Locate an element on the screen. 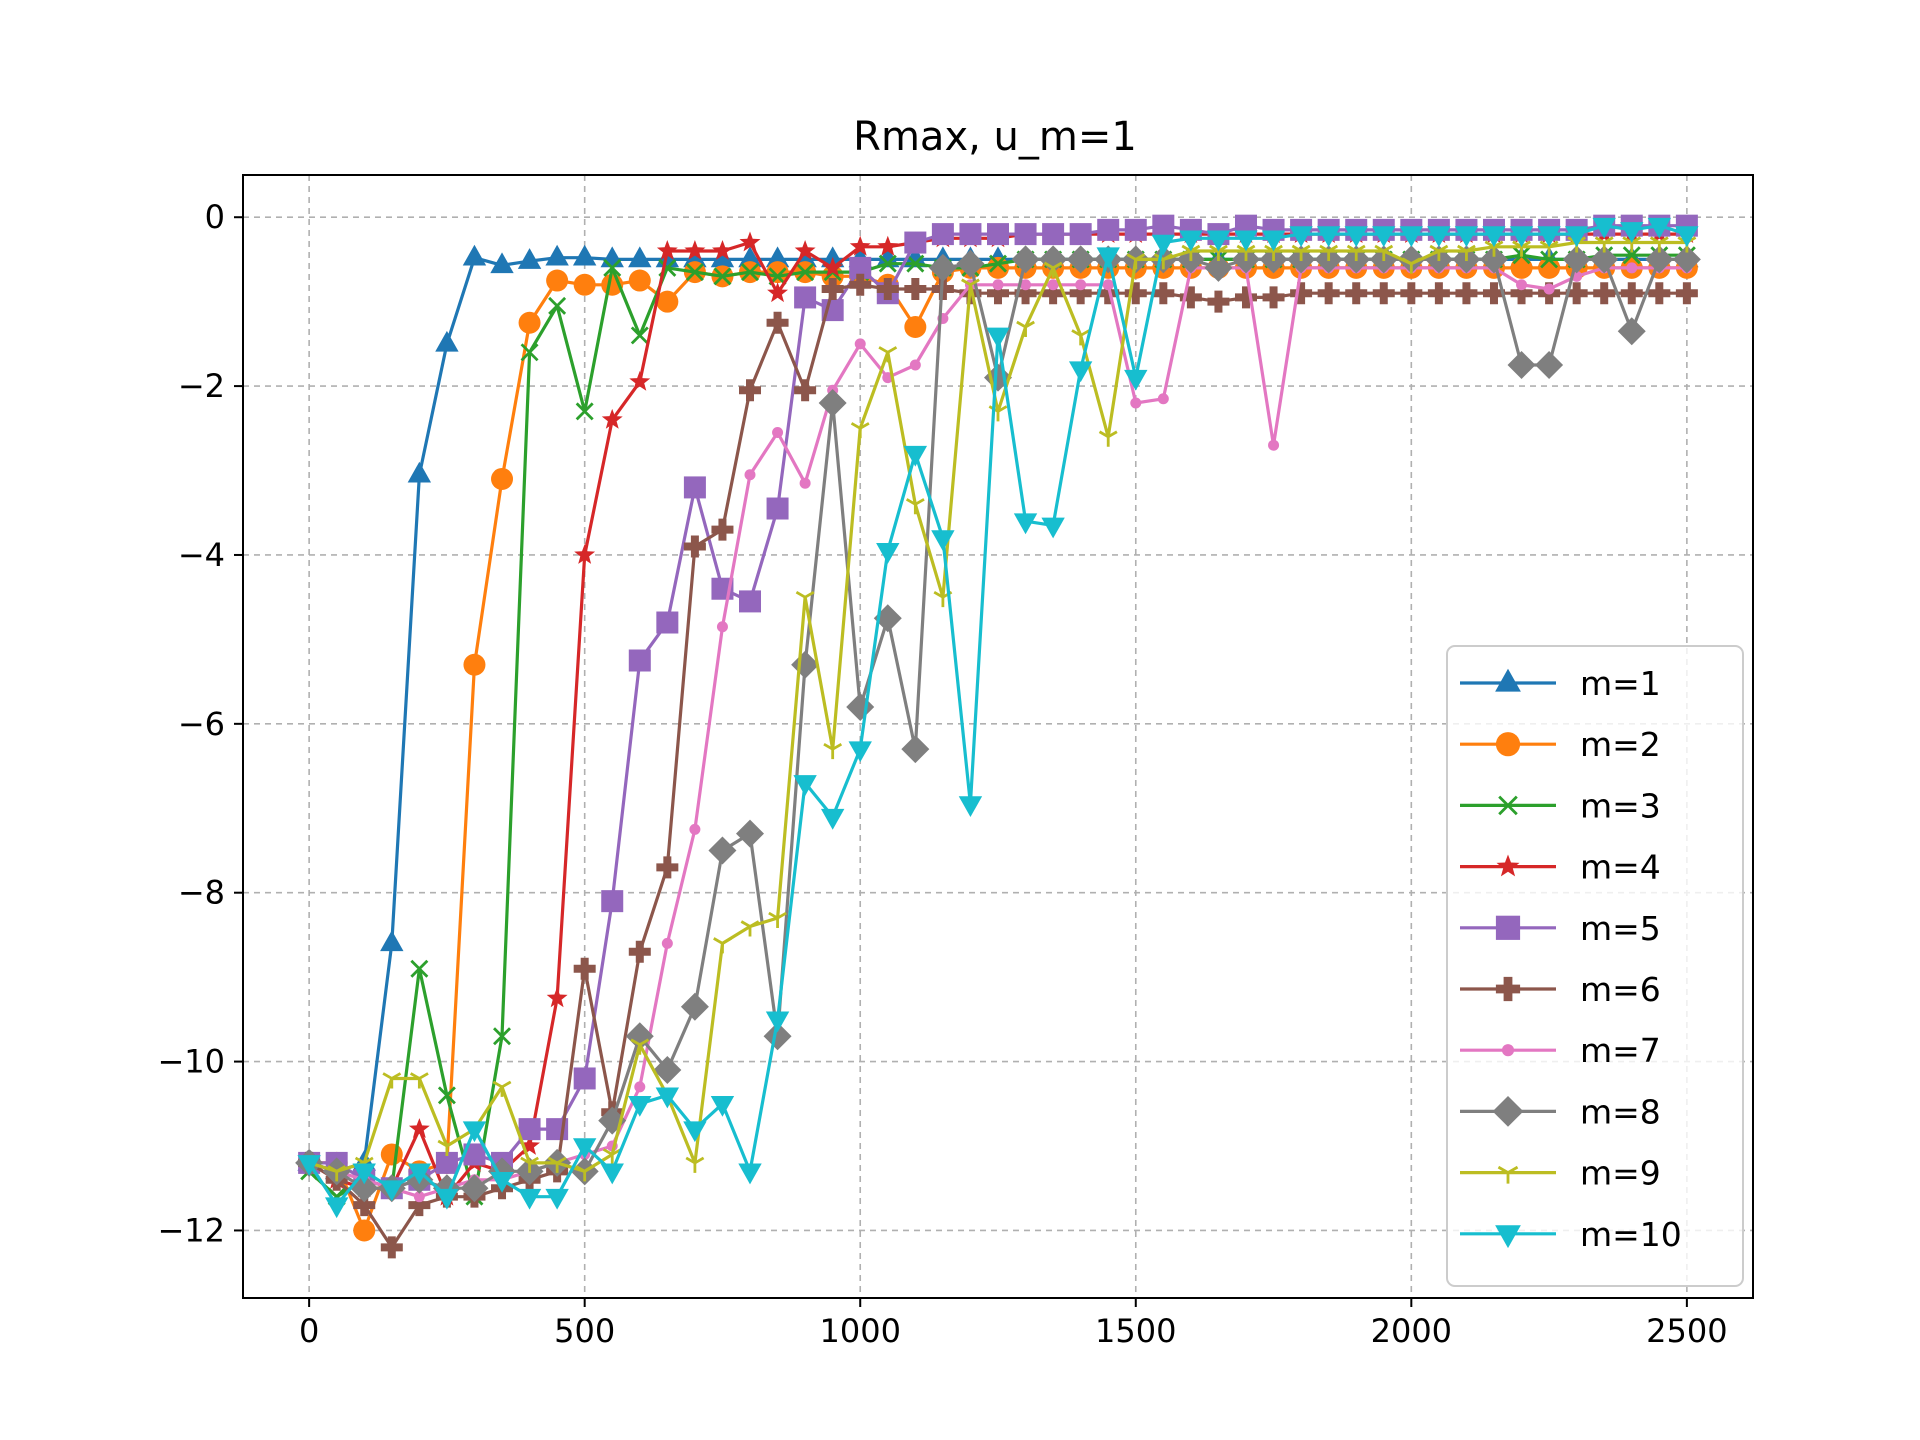 The height and width of the screenshot is (1440, 1920). y-tick-label: −10 is located at coordinates (191, 1062).